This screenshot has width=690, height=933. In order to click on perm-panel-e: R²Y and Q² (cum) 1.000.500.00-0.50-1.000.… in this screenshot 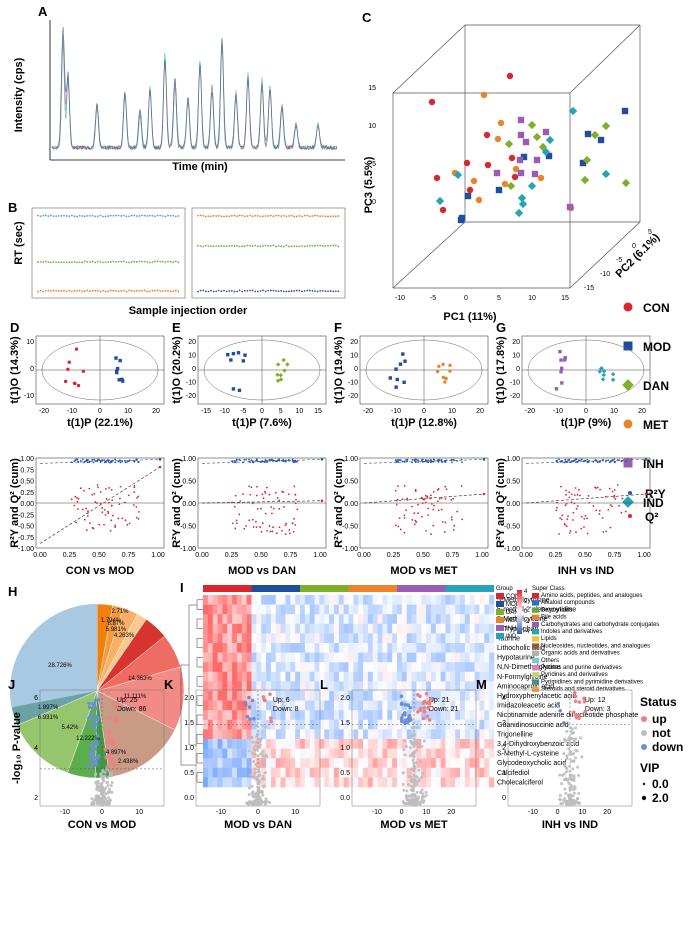, I will do `click(249, 516)`.